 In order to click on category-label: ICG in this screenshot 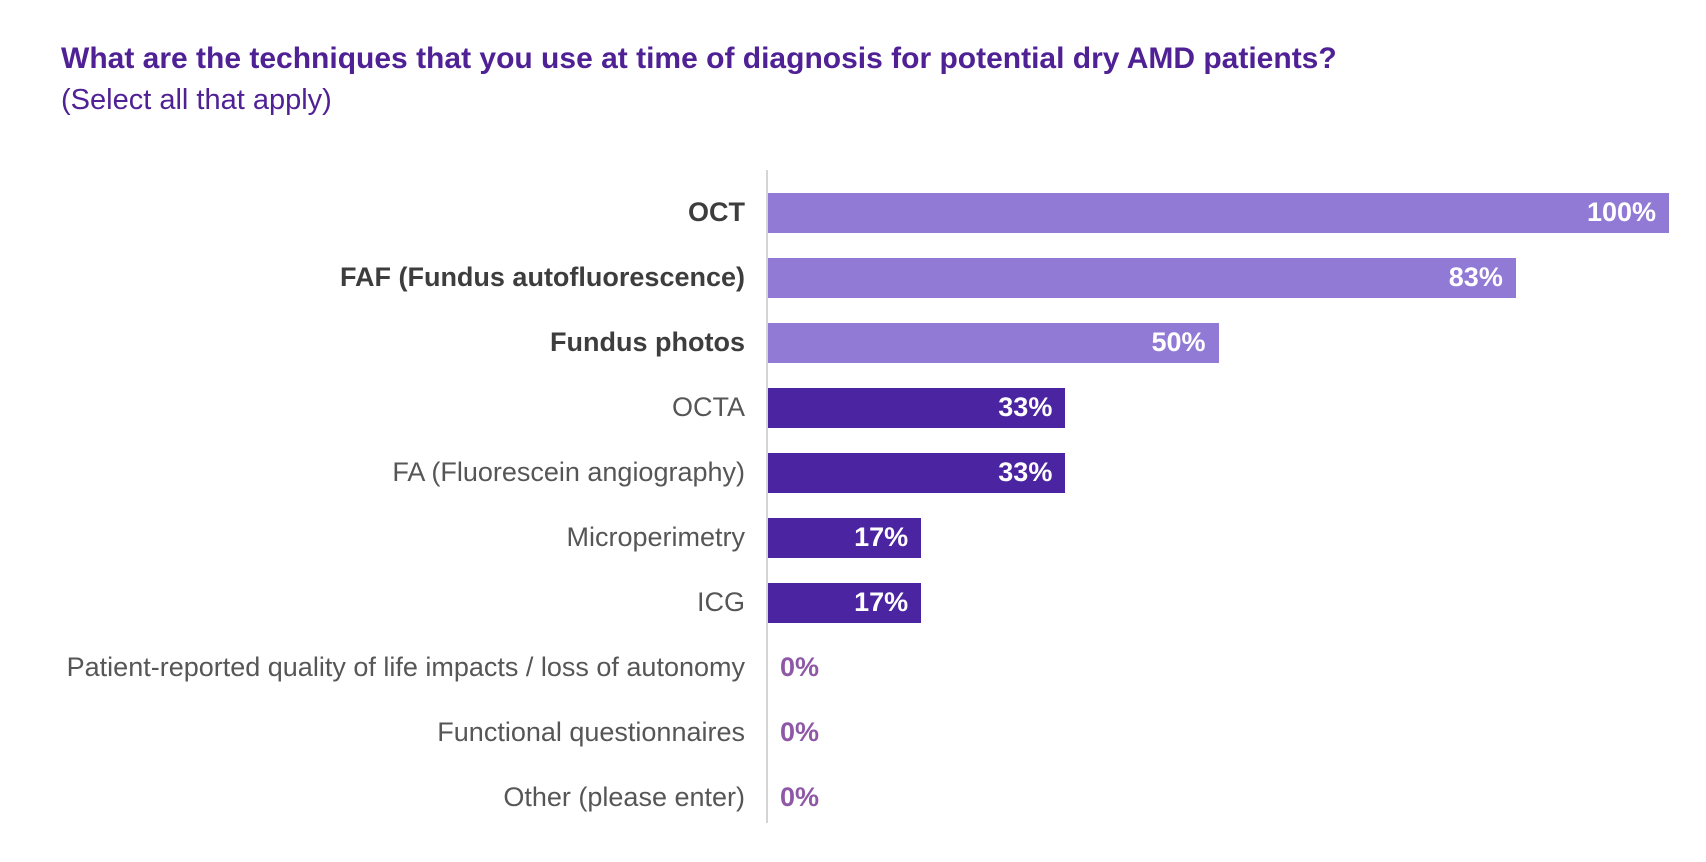, I will do `click(720, 602)`.